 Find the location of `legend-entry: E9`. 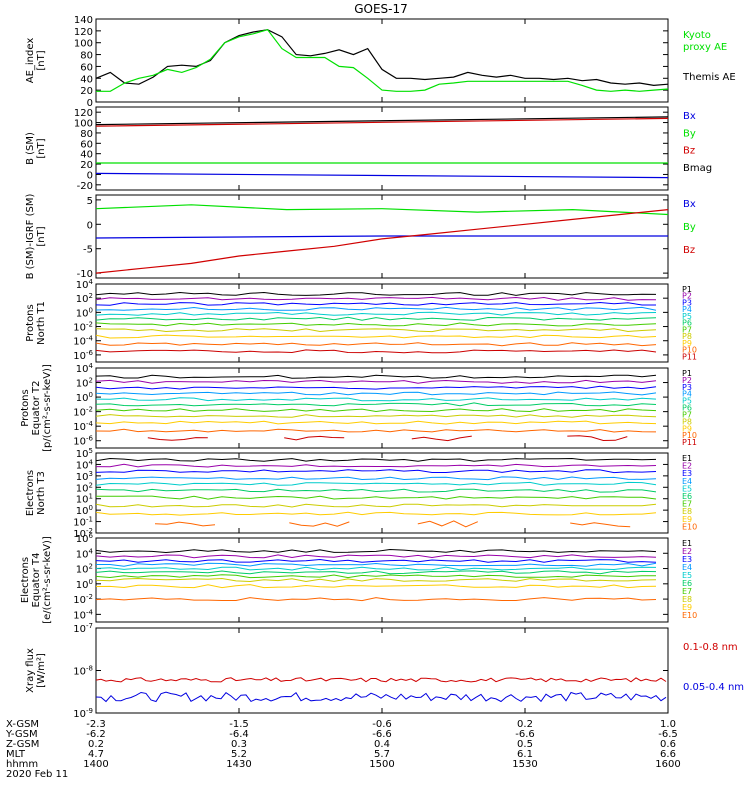

legend-entry: E9 is located at coordinates (687, 607).